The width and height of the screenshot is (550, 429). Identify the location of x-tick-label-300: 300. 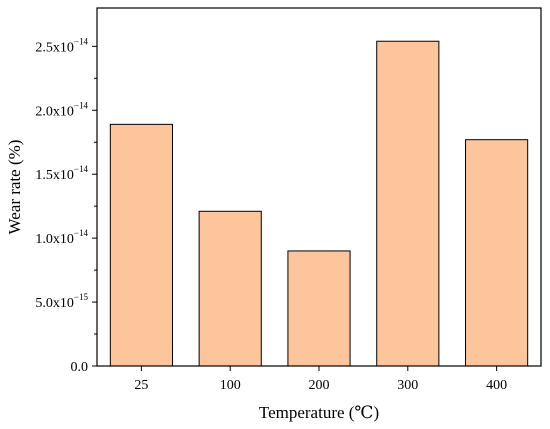
(407, 385).